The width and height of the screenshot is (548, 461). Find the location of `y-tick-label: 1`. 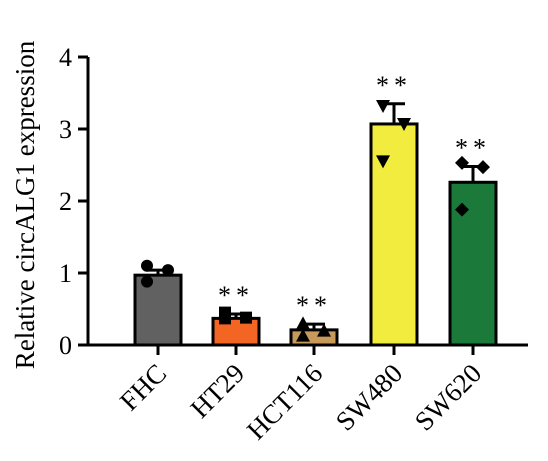

y-tick-label: 1 is located at coordinates (65, 273).